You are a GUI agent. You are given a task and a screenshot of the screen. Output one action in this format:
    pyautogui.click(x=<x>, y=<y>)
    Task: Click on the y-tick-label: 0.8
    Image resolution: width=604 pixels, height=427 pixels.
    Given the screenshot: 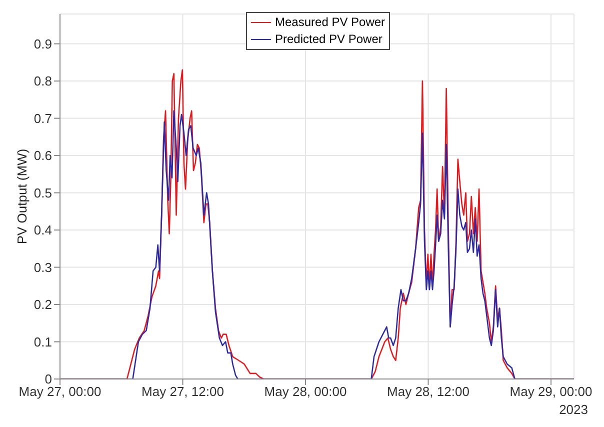 What is the action you would take?
    pyautogui.click(x=43, y=81)
    